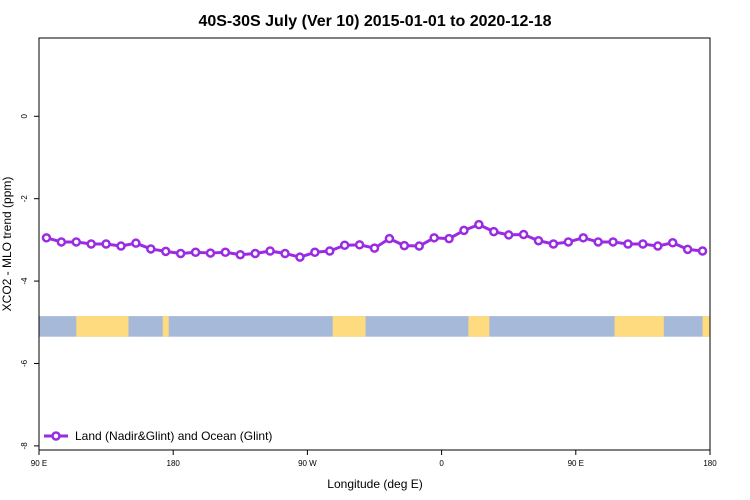  What do you see at coordinates (374, 459) in the screenshot?
I see `x-axis: 90 E 180 90 W 0 90 E 180` at bounding box center [374, 459].